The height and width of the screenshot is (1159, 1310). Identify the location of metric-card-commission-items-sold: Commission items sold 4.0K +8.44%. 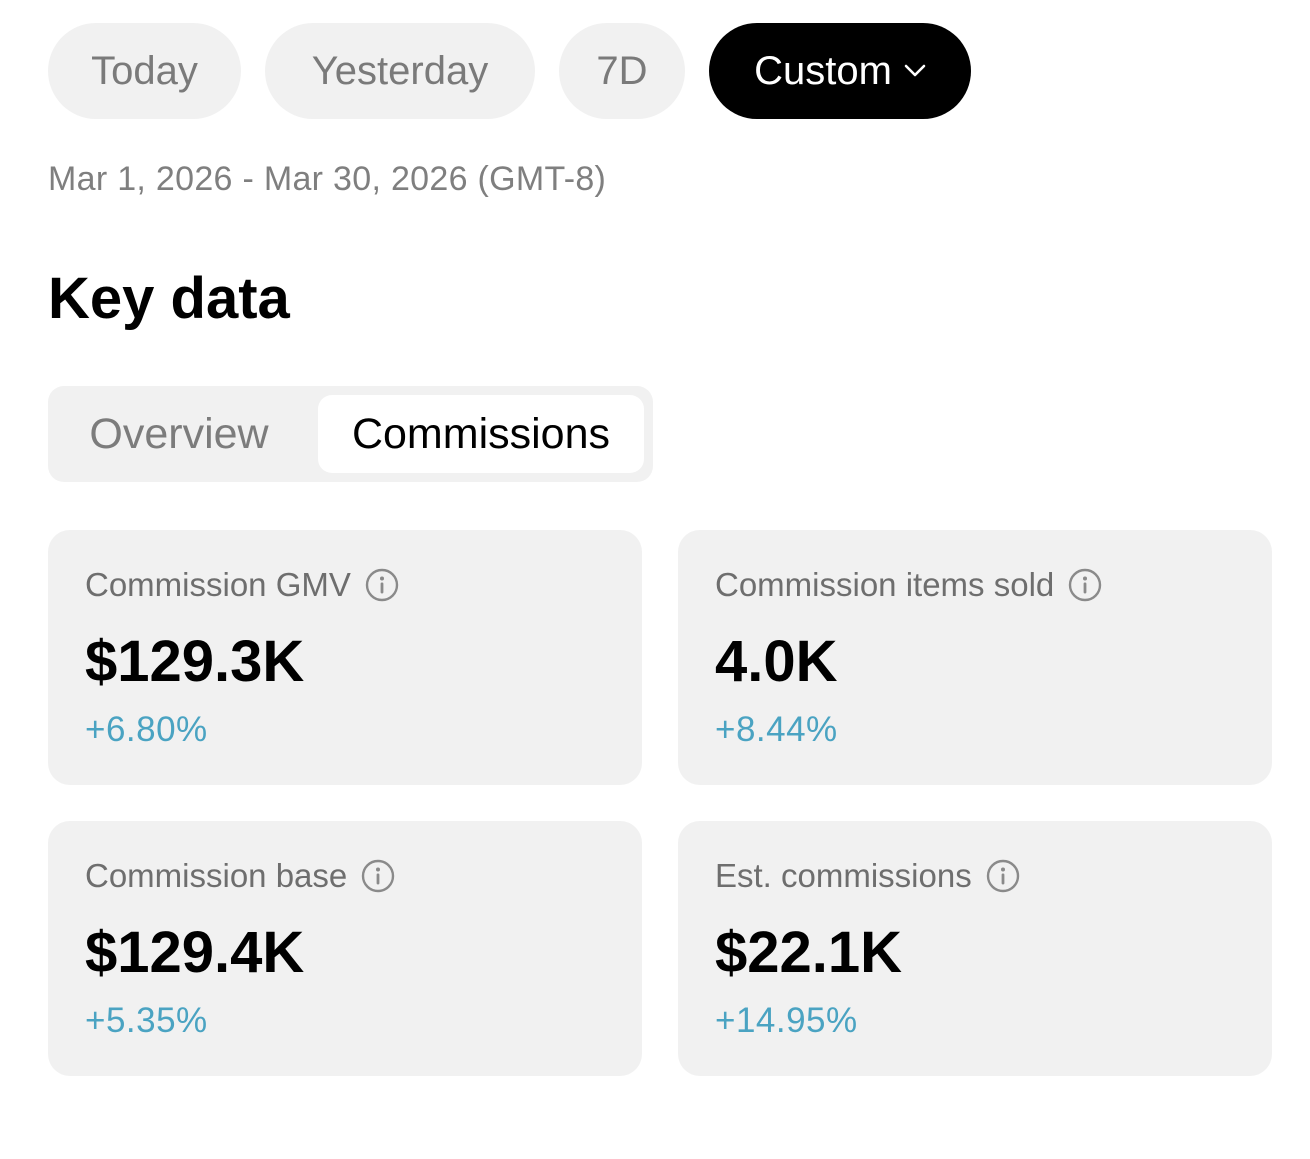
(975, 657).